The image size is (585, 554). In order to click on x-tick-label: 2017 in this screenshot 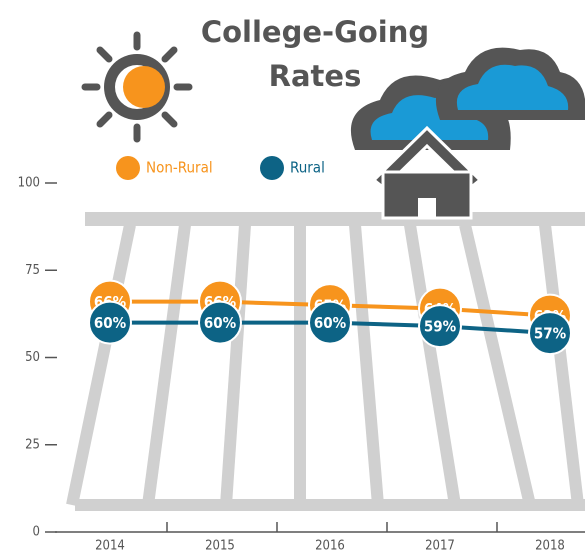, I will do `click(440, 546)`.